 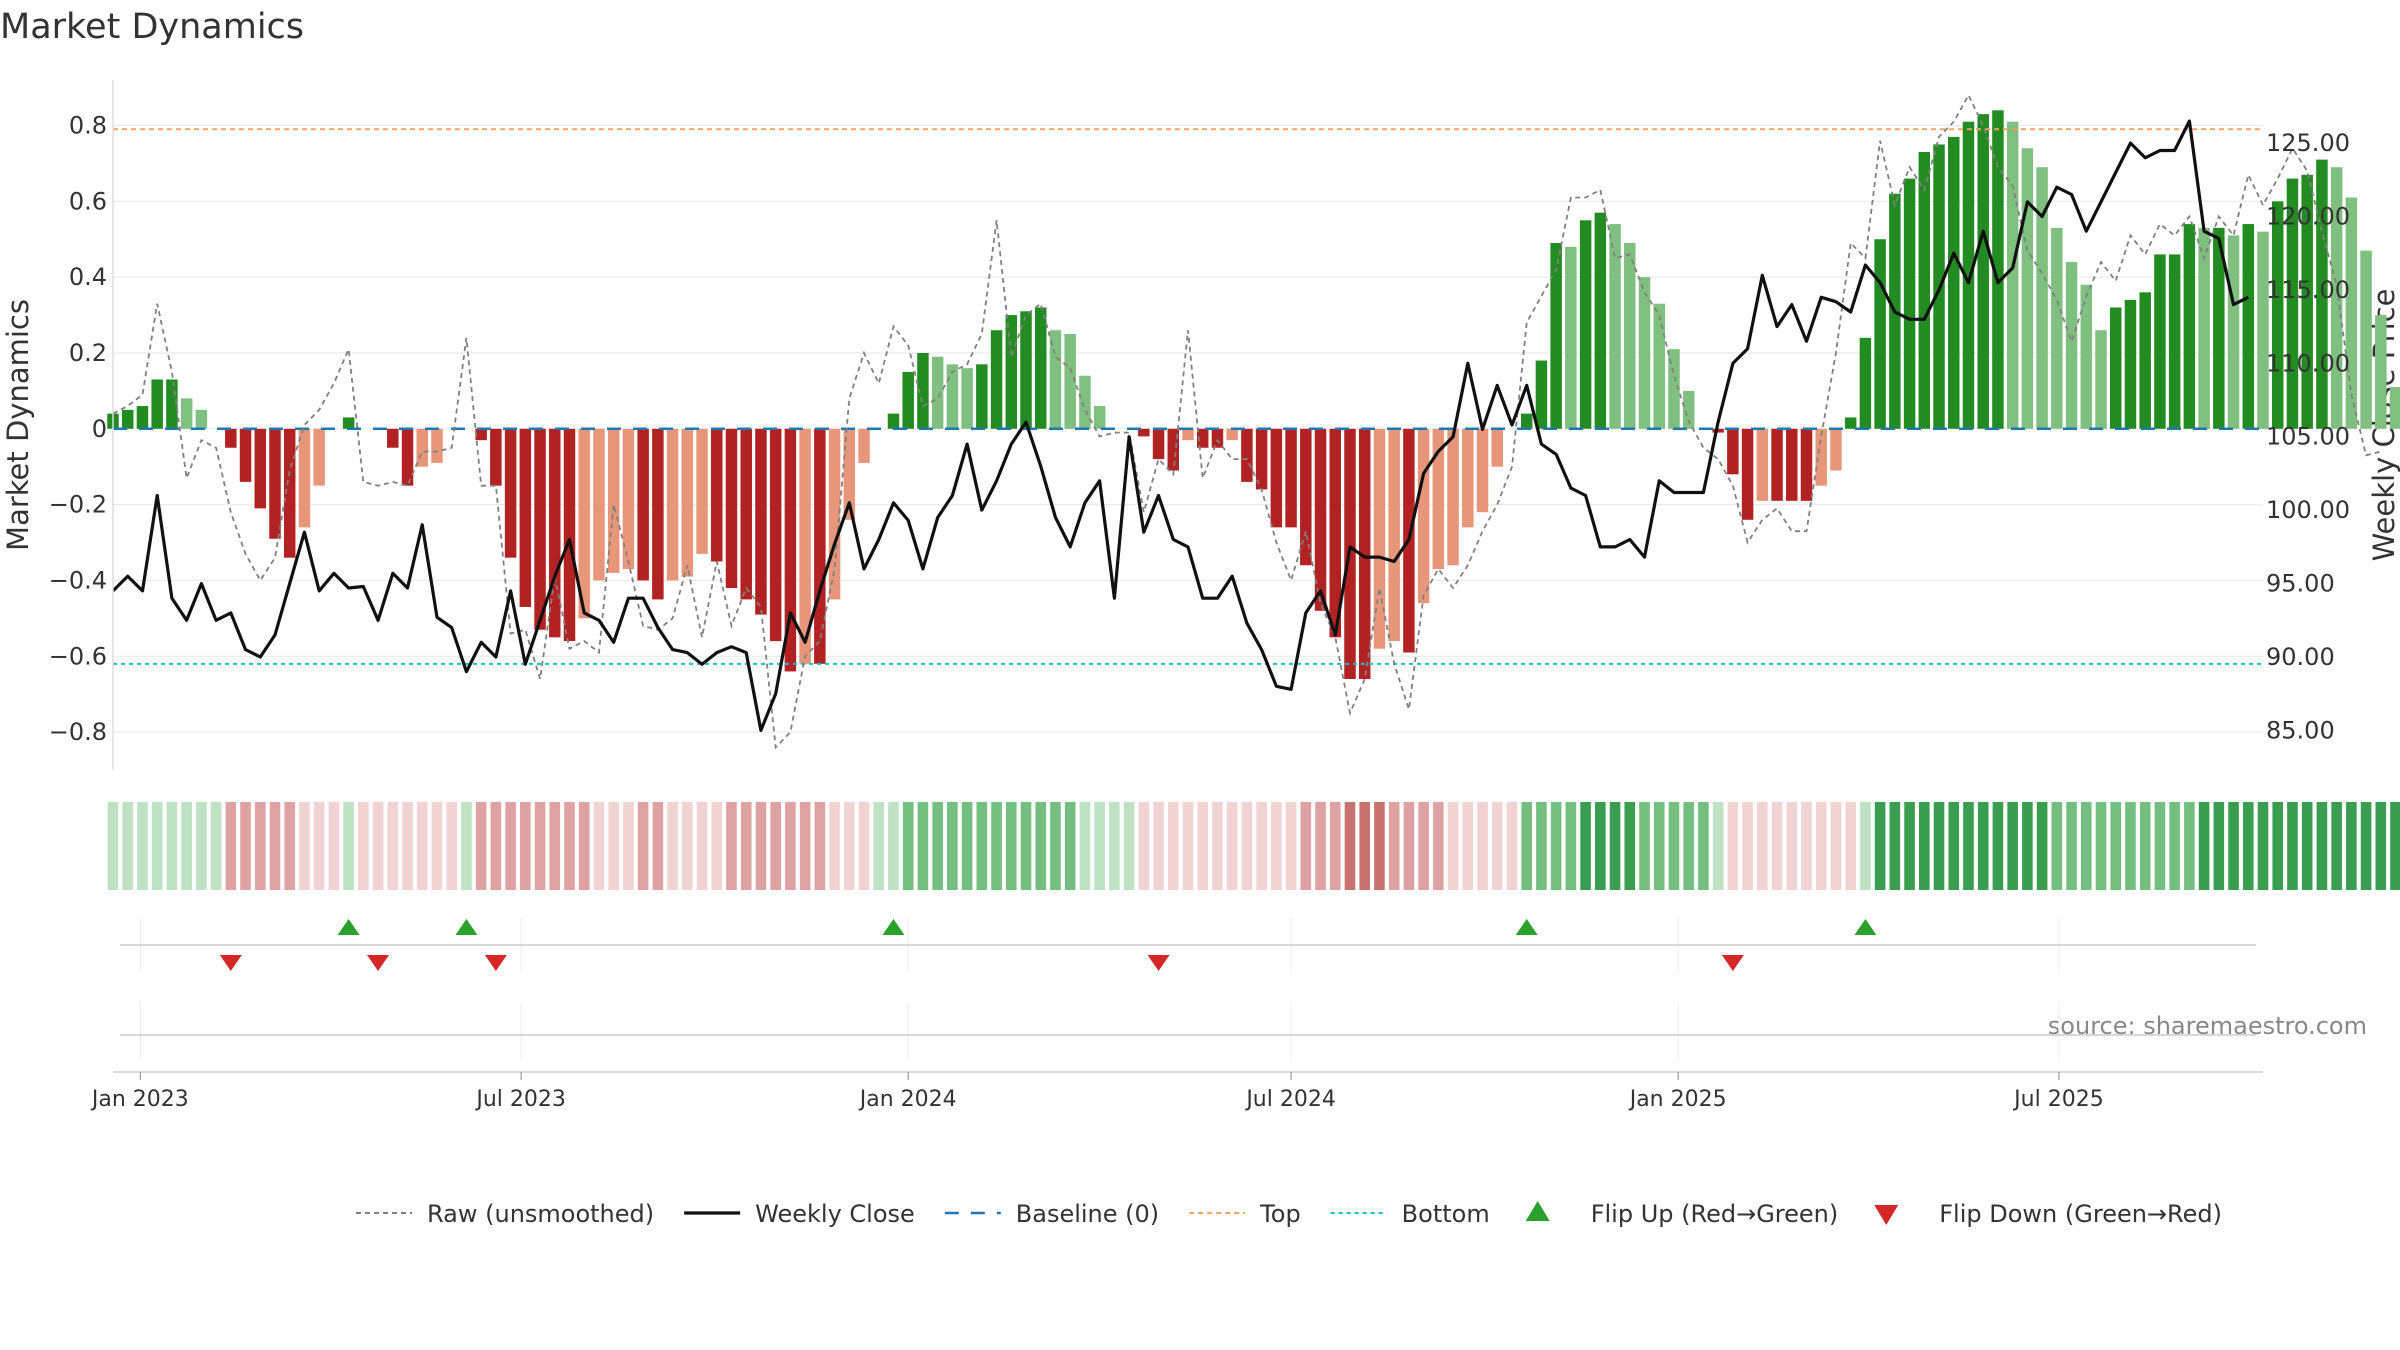 I want to click on y-tick-label: 0, so click(x=99, y=429).